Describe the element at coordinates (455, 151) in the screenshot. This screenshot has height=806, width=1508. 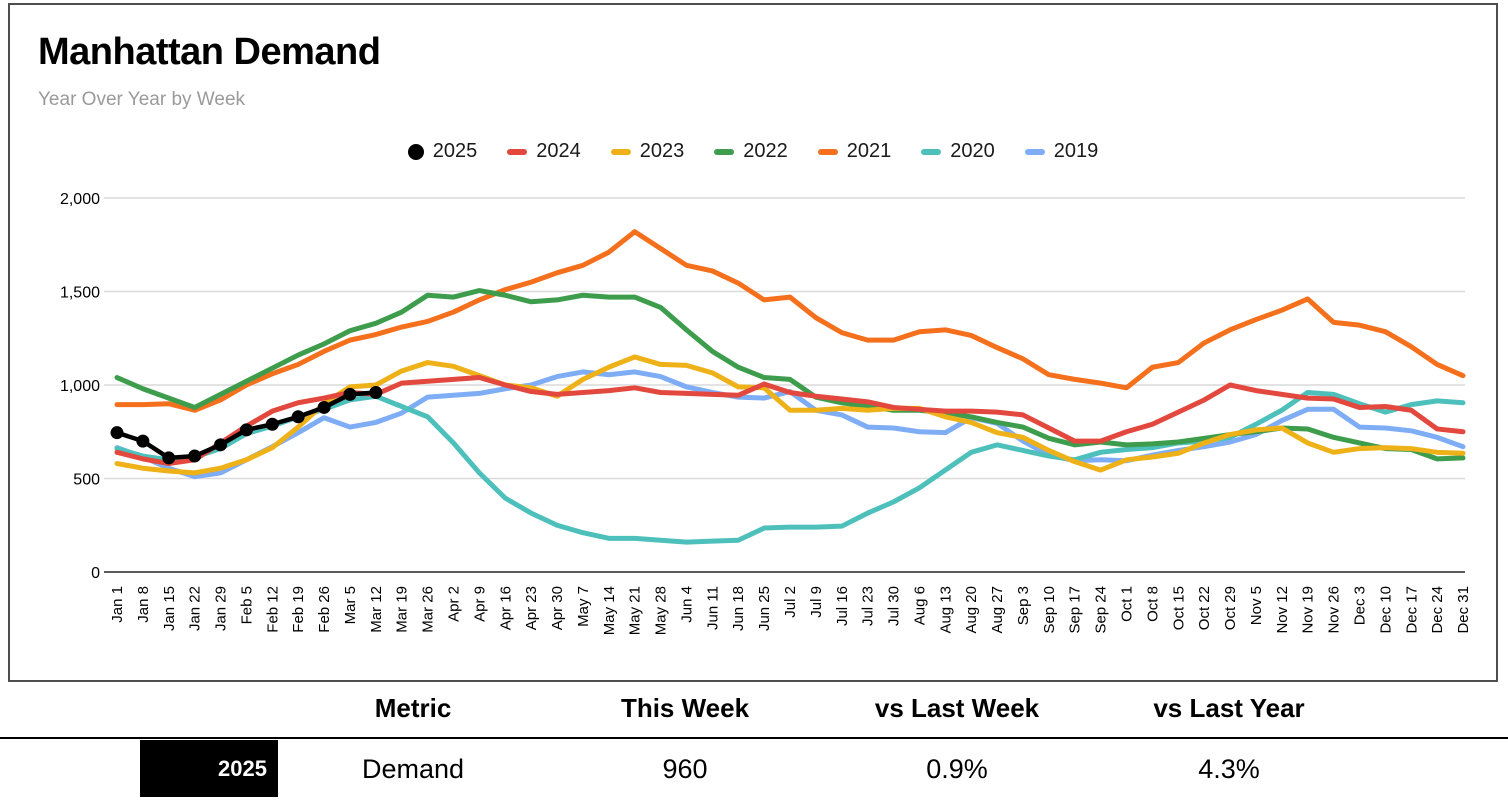
I see `legend-label: 2025` at that location.